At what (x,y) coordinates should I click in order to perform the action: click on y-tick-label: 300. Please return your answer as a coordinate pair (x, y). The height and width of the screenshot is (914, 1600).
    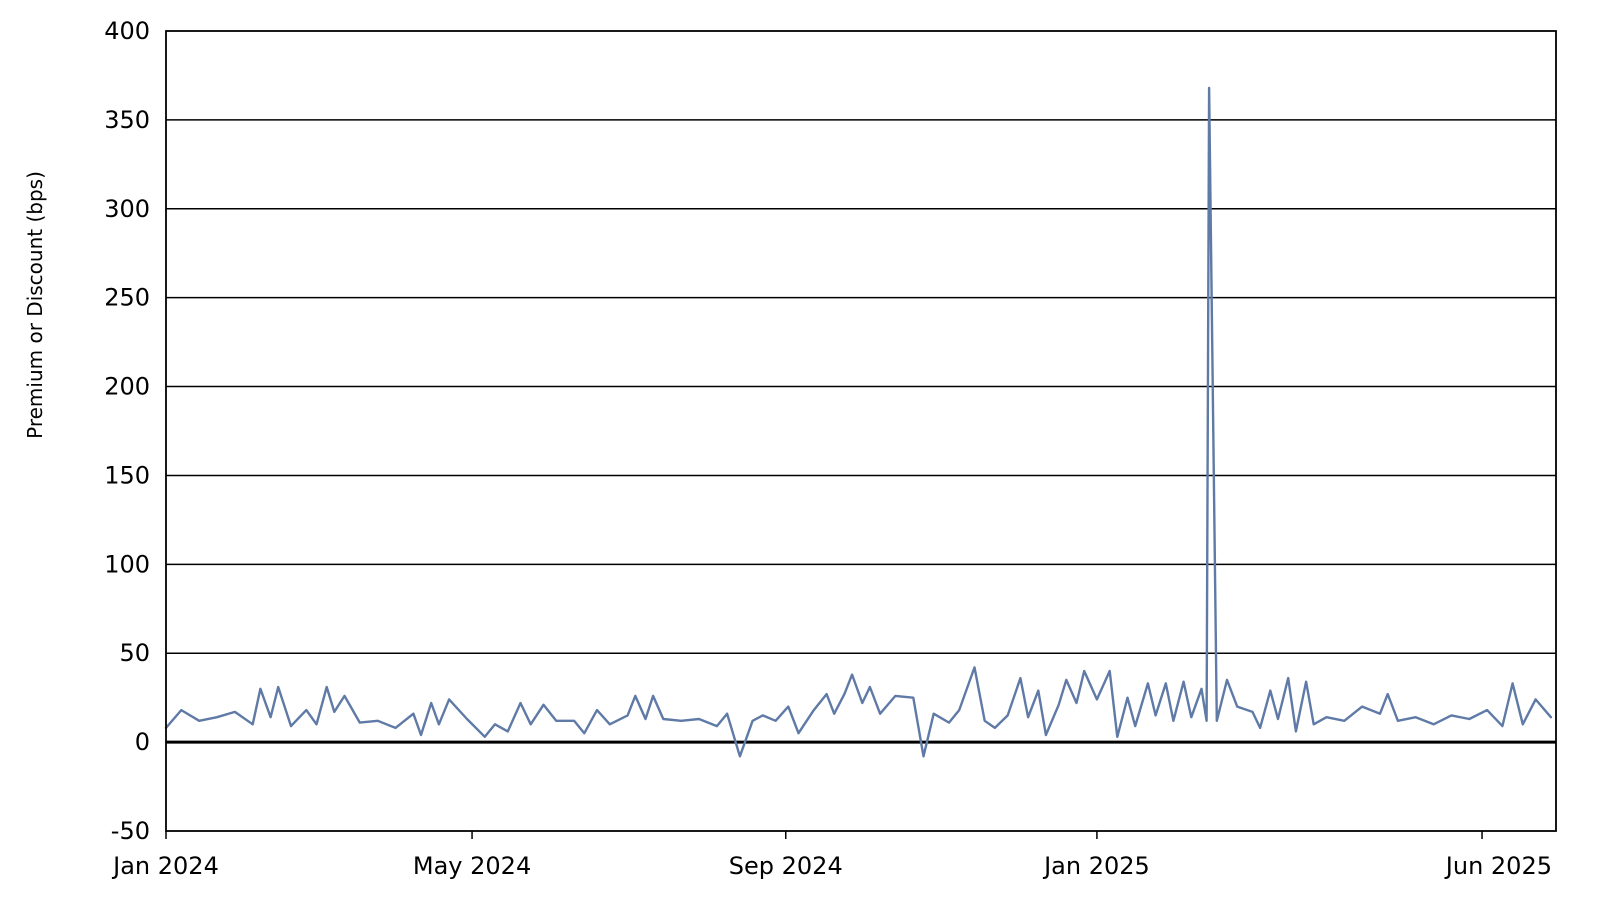
    Looking at the image, I should click on (127, 209).